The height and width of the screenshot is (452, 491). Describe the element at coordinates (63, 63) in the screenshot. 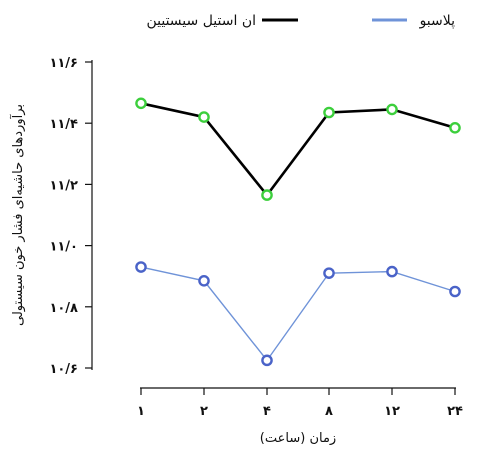

I see `y-tick-label: ۱۱/۶` at that location.